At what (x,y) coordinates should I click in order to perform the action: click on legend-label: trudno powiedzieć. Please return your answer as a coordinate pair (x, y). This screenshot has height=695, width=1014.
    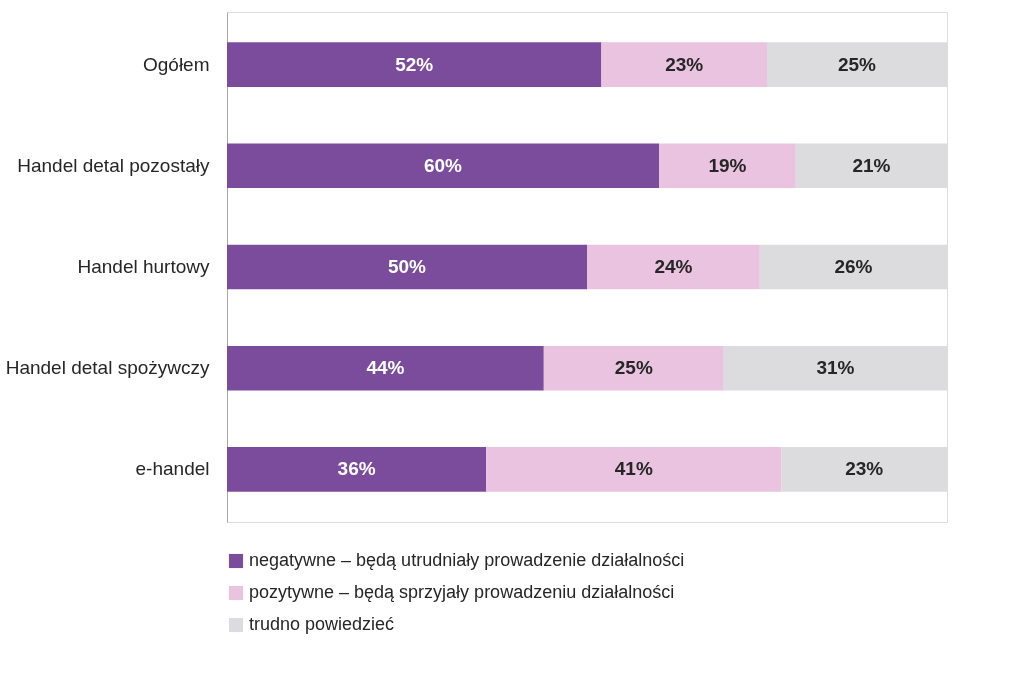
    Looking at the image, I should click on (322, 624).